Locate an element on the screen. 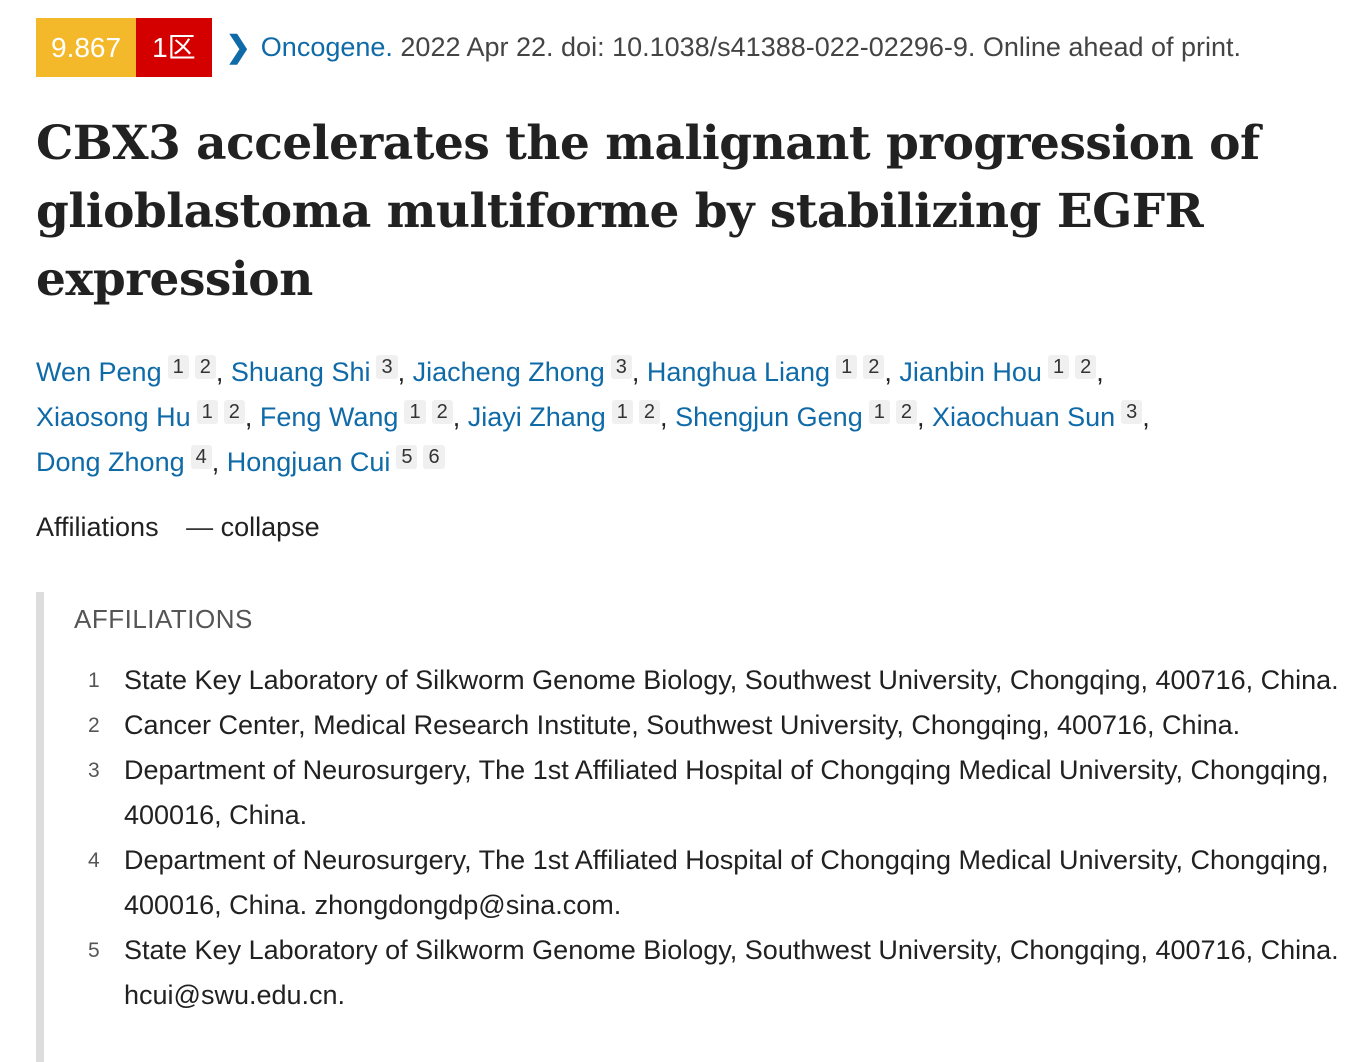 This screenshot has width=1366, height=1062. author-link: Jianbin Hou is located at coordinates (970, 372).